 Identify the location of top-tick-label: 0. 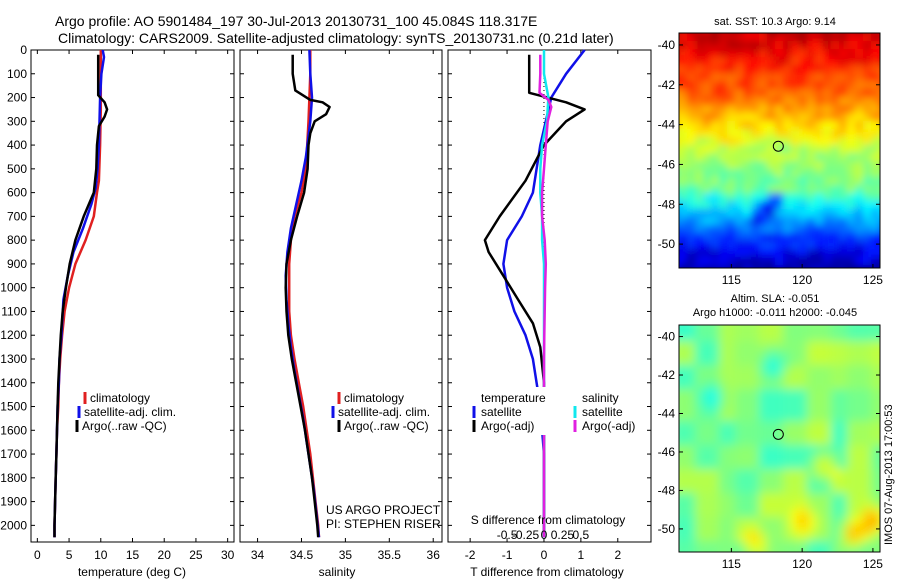
(544, 535).